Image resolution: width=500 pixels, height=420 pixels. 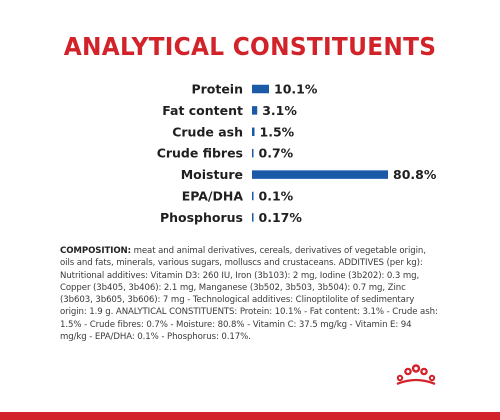 What do you see at coordinates (255, 110) in the screenshot?
I see `bar-fat-content` at bounding box center [255, 110].